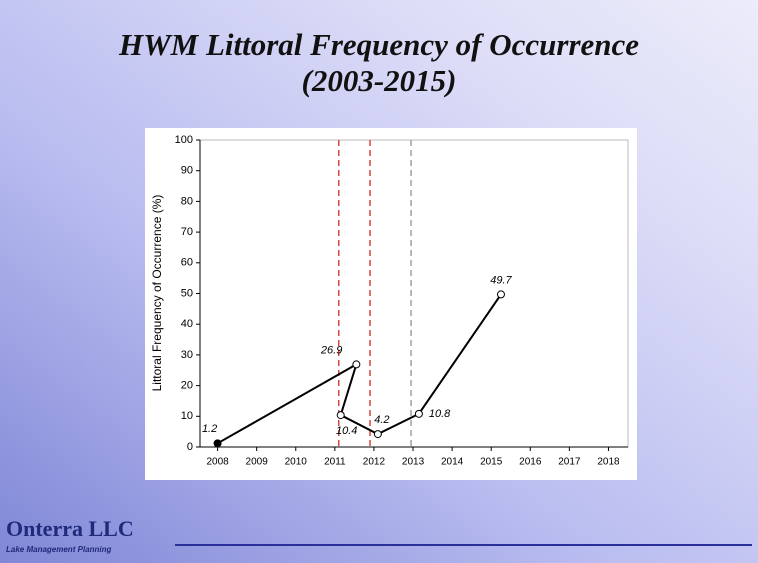 The width and height of the screenshot is (758, 563). What do you see at coordinates (190, 447) in the screenshot?
I see `y-tick-label: 0` at bounding box center [190, 447].